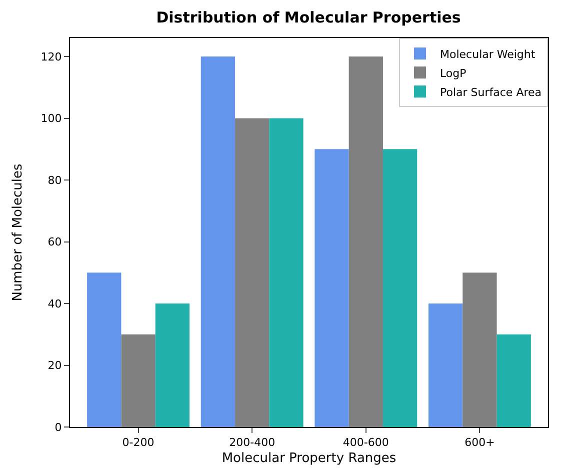  Describe the element at coordinates (309, 458) in the screenshot. I see `x-axis-title: Molecular Property Ranges` at that location.